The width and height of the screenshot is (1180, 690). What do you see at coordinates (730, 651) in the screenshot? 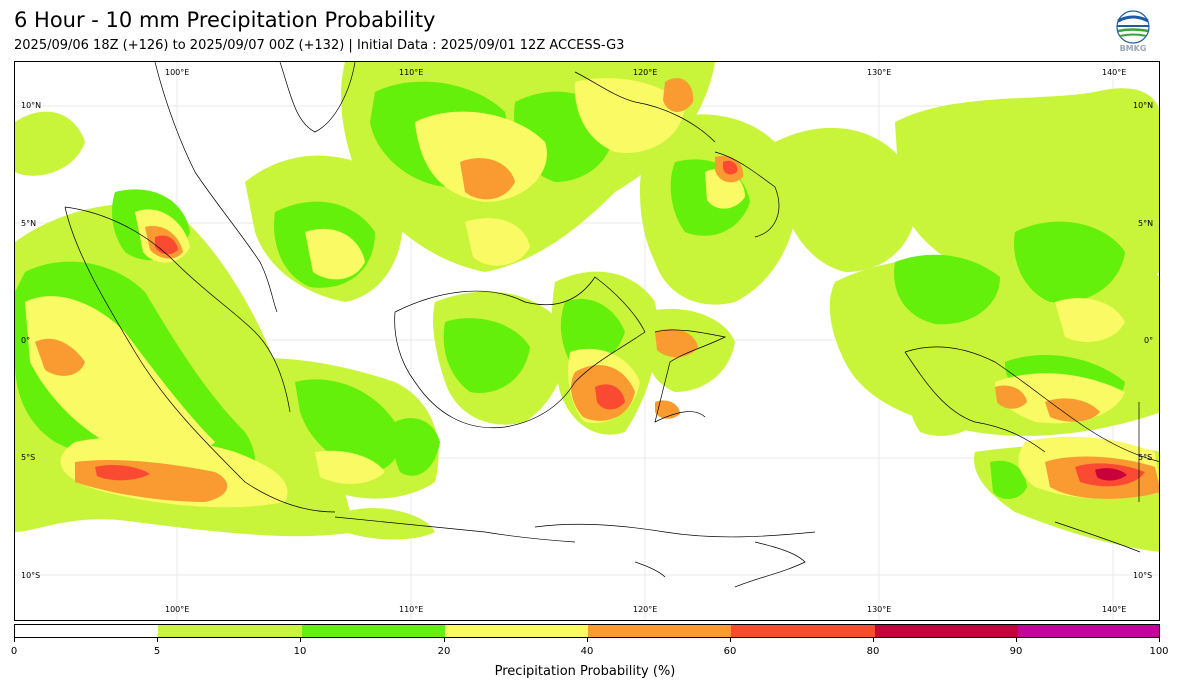
I see `colorbar-tick-60: 60` at bounding box center [730, 651].